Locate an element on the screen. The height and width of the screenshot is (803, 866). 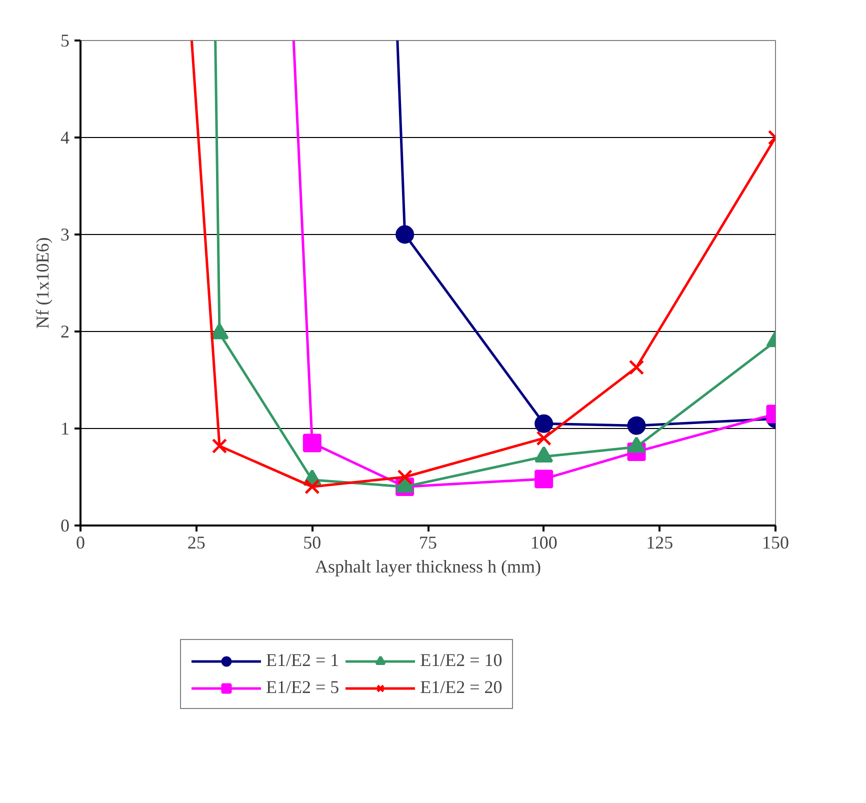
y-tick-label: 1 is located at coordinates (65, 428).